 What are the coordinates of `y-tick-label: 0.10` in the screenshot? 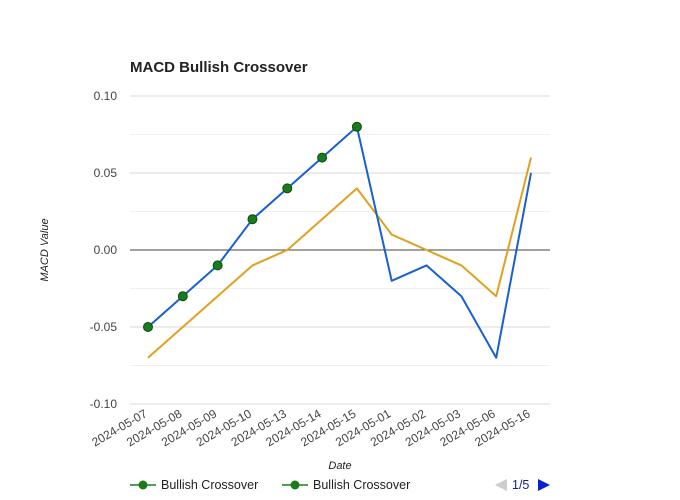 It's located at (106, 96).